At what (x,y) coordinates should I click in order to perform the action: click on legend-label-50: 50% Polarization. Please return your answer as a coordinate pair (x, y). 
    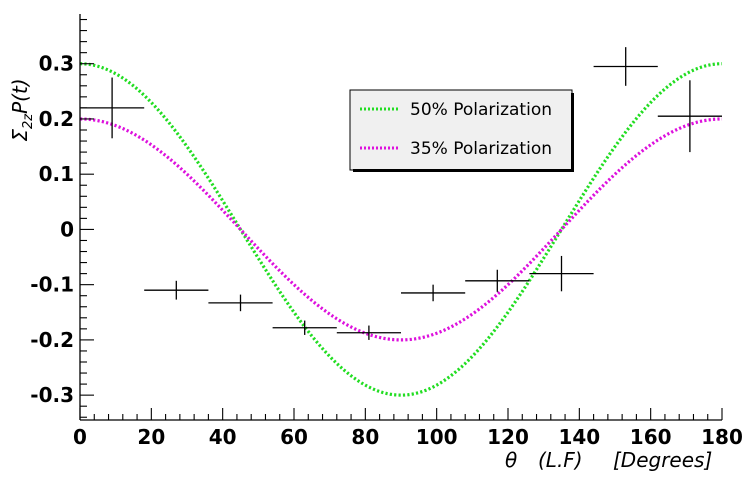
    Looking at the image, I should click on (481, 110).